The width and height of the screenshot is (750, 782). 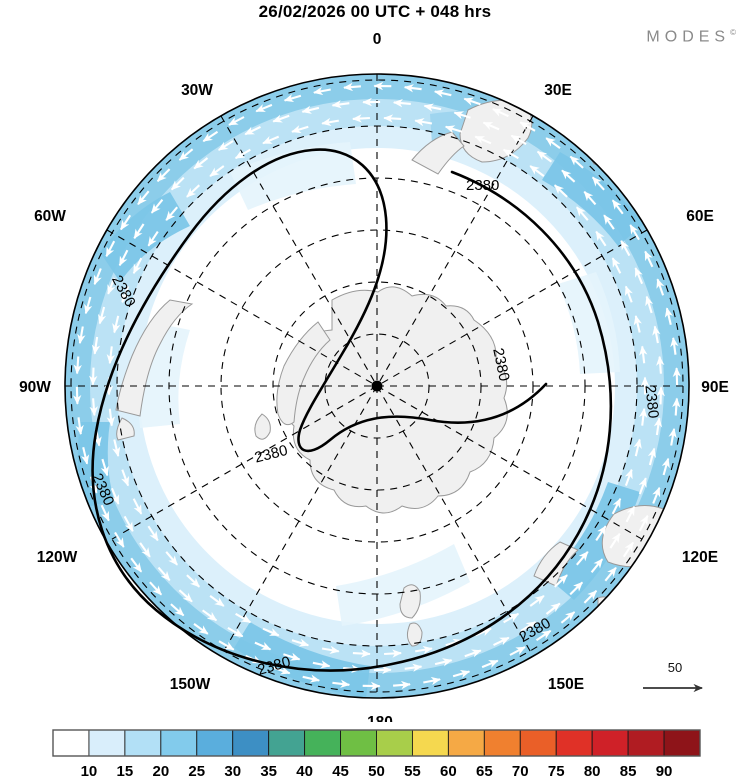 I want to click on colorbar-tick-label: 75, so click(x=556, y=771).